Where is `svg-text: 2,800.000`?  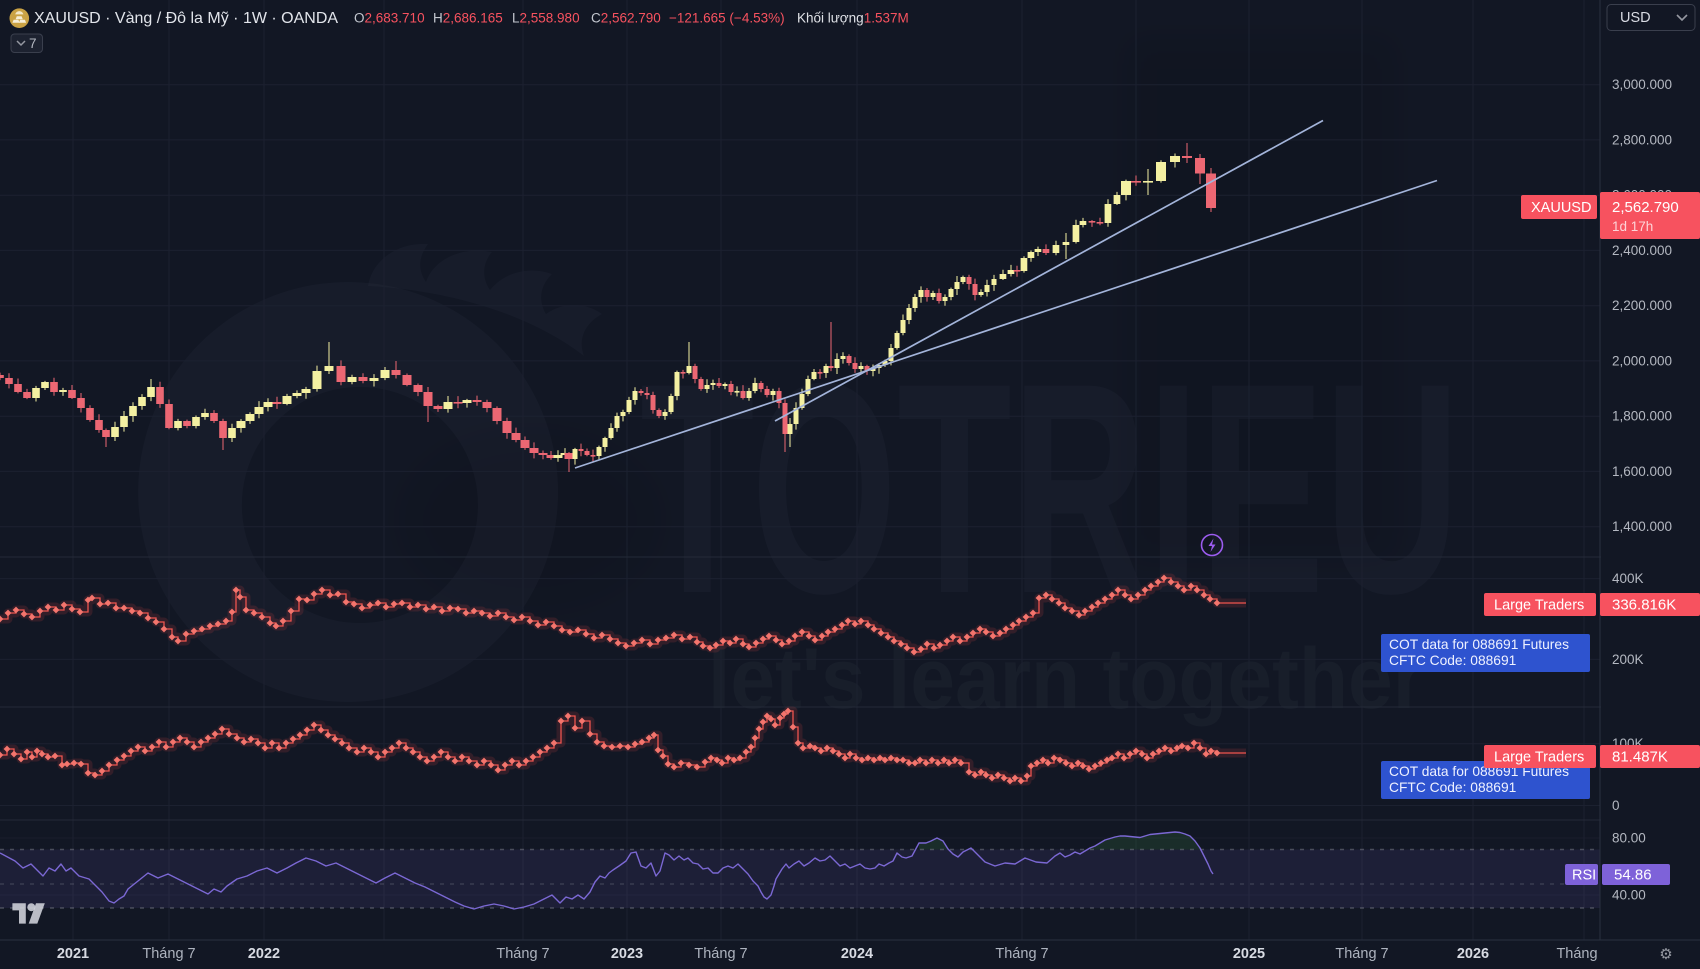 svg-text: 2,800.000 is located at coordinates (1642, 139).